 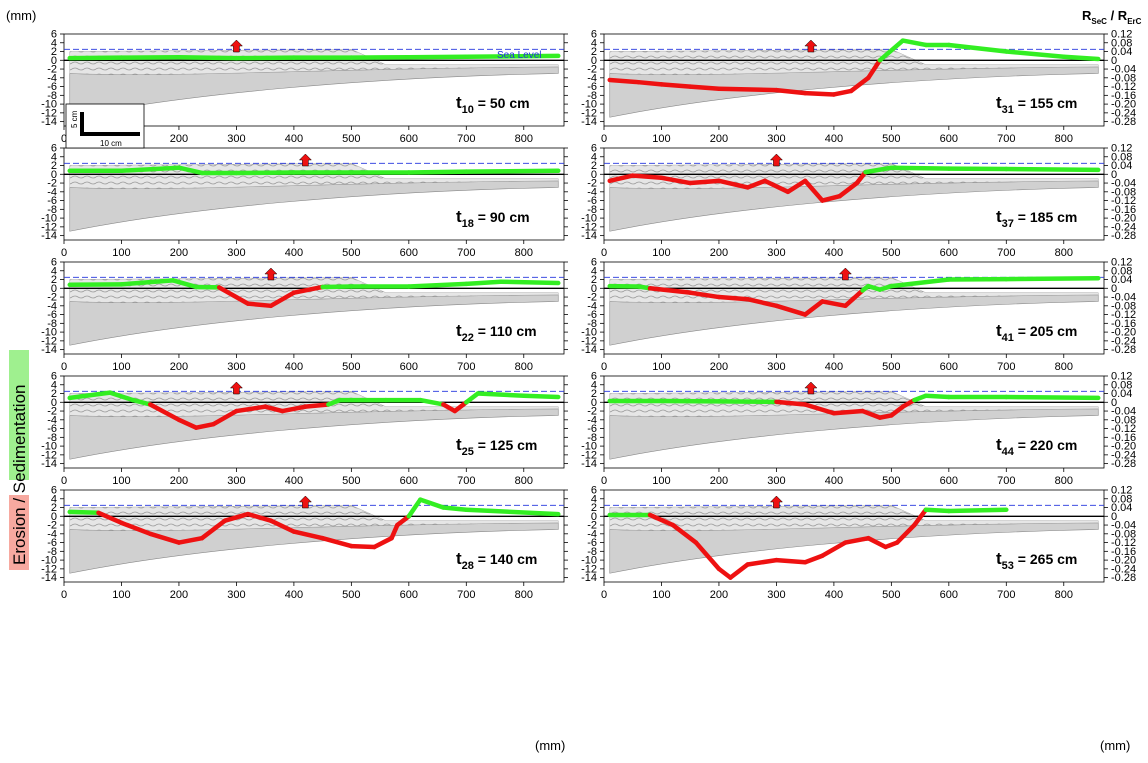 What do you see at coordinates (502, 217) in the screenshot?
I see `stage-label-rest: = 90 cm` at bounding box center [502, 217].